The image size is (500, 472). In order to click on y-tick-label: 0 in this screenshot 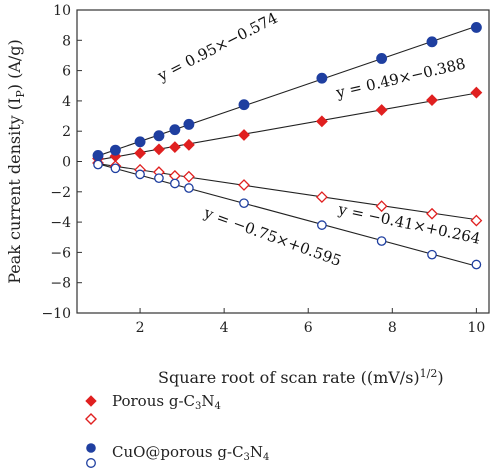, I will do `click(66, 163)`.